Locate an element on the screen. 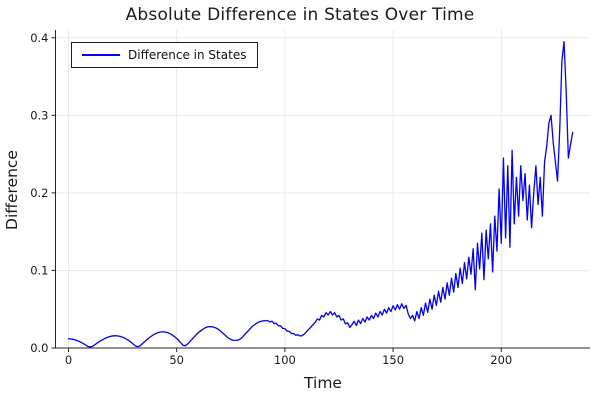 The width and height of the screenshot is (600, 400). legend-label: Difference in States is located at coordinates (187, 55).